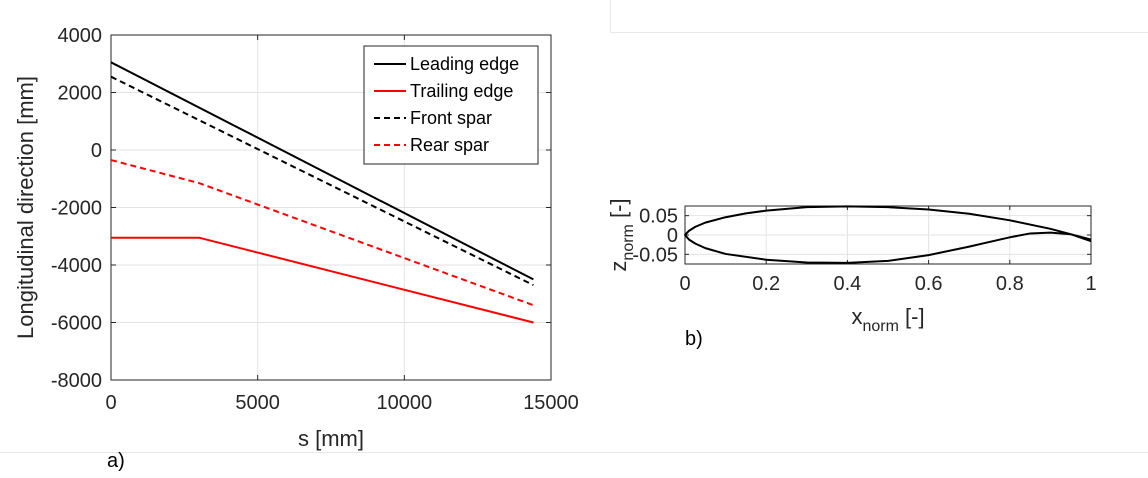 Image resolution: width=1148 pixels, height=478 pixels. What do you see at coordinates (912, 316) in the screenshot?
I see `x-axis-label-unit: [-]` at bounding box center [912, 316].